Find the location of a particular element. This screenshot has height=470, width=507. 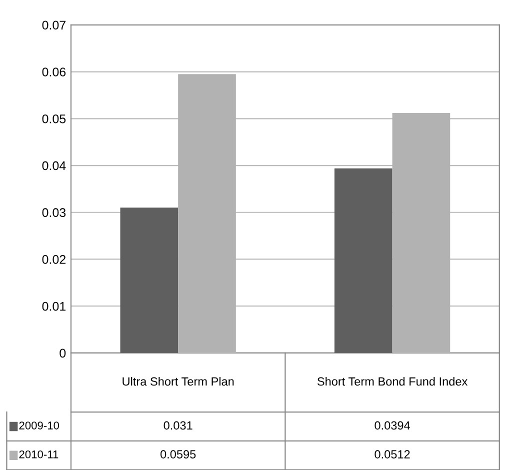

y-tick-label: 0.06 is located at coordinates (54, 72).